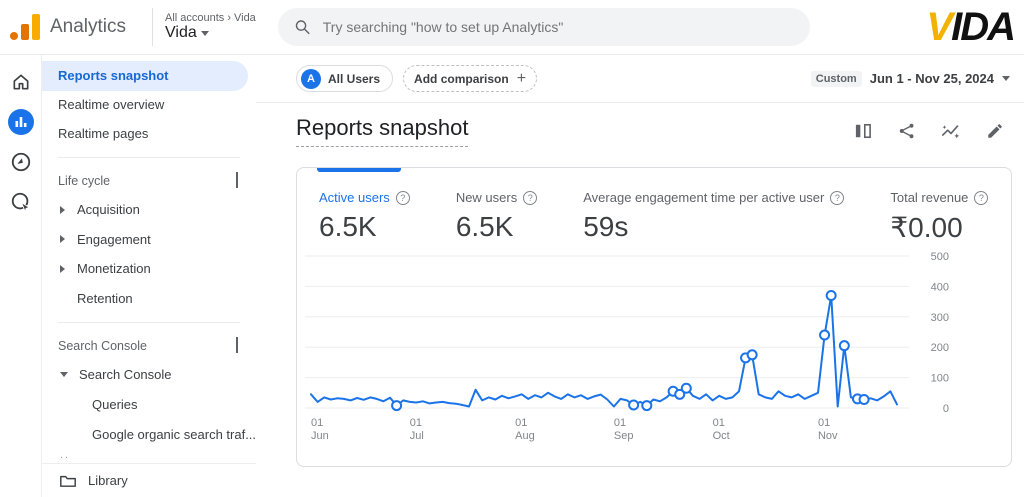  I want to click on search-icon, so click(302, 27).